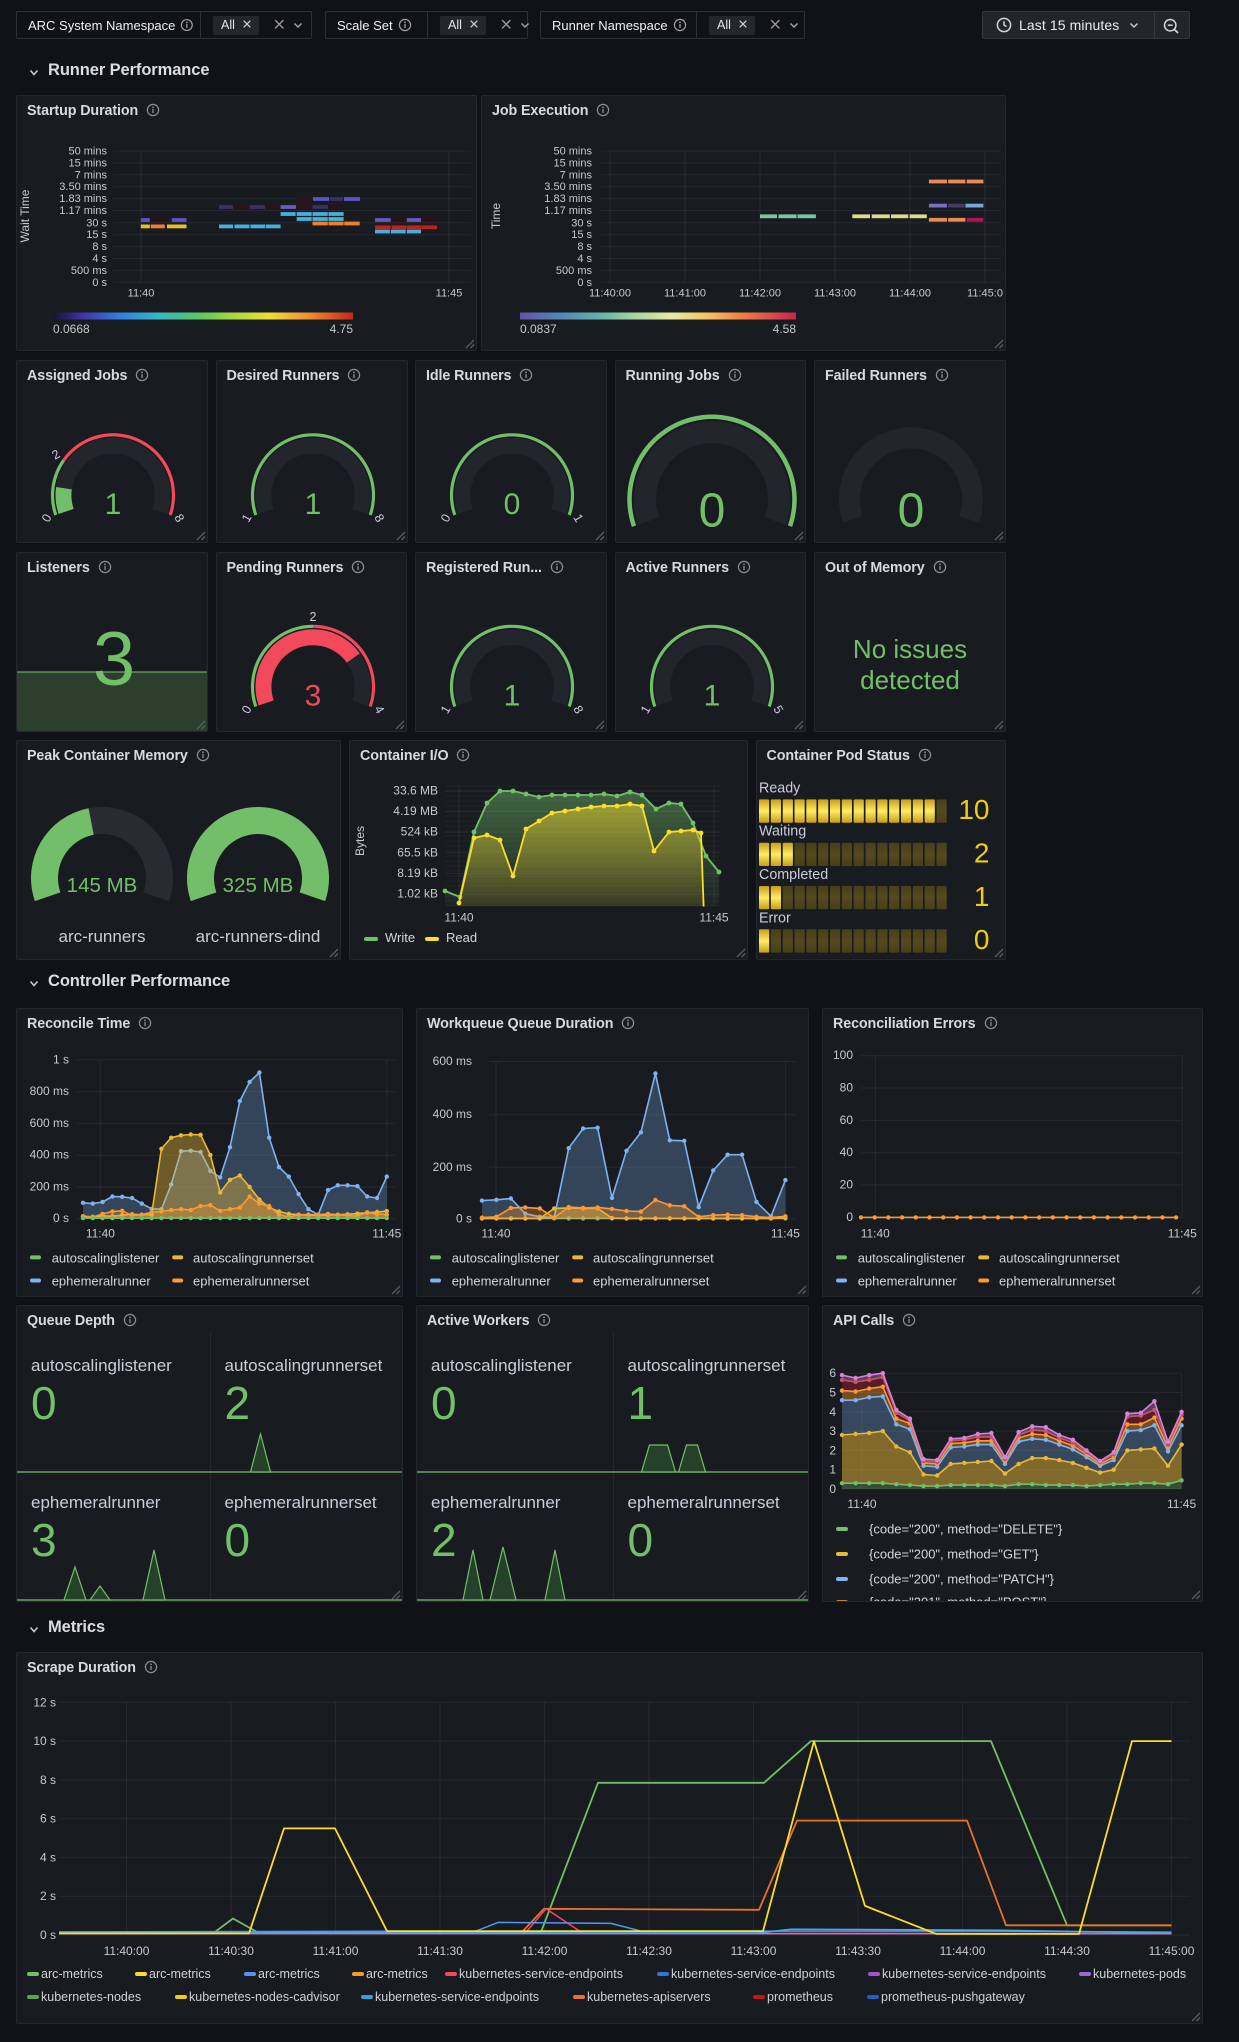 The height and width of the screenshot is (2042, 1239). Describe the element at coordinates (258, 936) in the screenshot. I see `svg-text: arc-runners-dind` at that location.